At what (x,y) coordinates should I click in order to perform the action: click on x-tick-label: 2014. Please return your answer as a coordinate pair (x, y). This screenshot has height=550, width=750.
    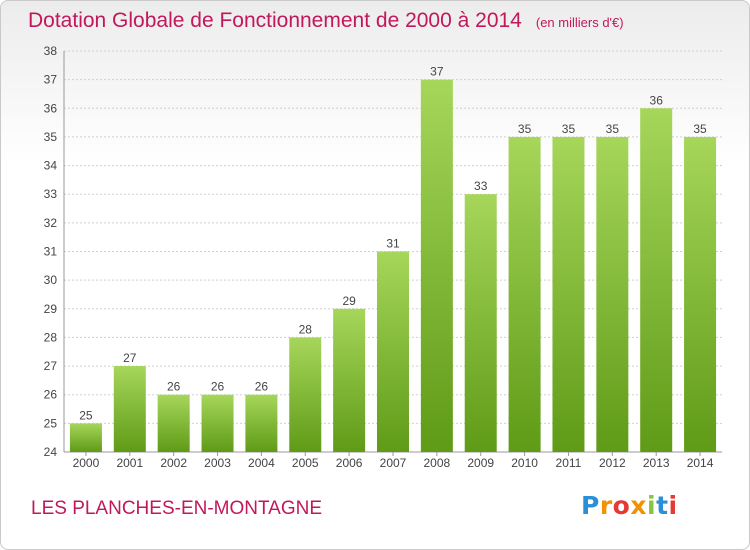
    Looking at the image, I should click on (700, 463).